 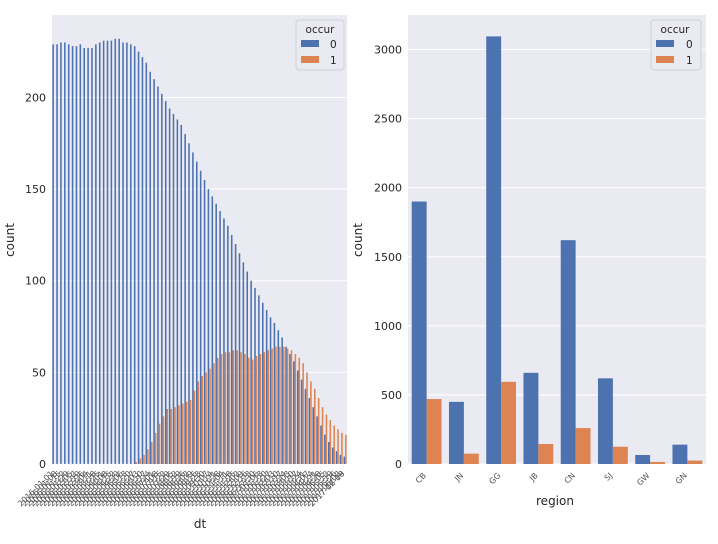 I want to click on right-x-tick-label-sj: SJ, so click(x=609, y=477).